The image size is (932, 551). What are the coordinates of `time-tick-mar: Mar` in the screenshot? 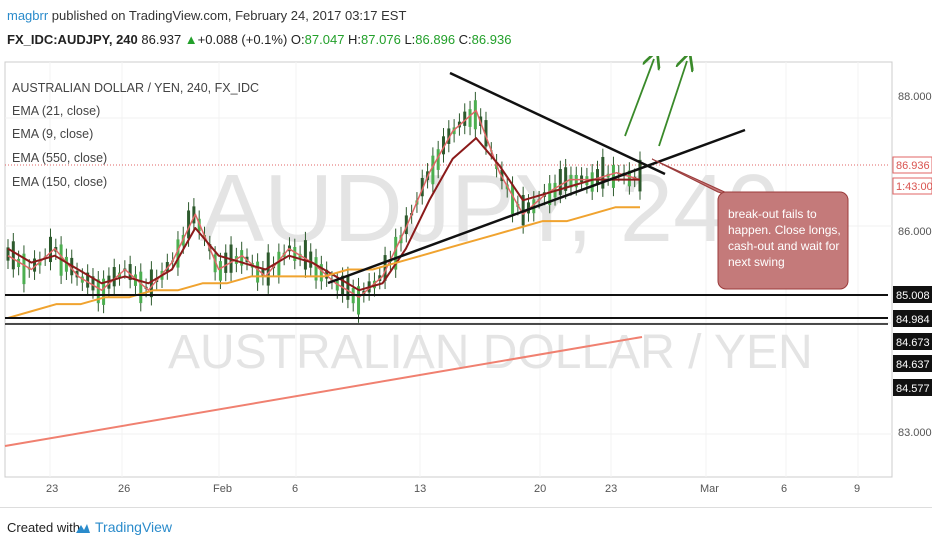 It's located at (709, 489).